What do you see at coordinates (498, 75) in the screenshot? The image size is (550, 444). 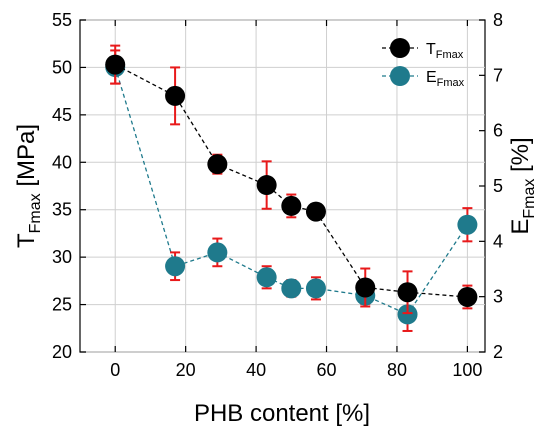 I see `y-right-tick-label: 7` at bounding box center [498, 75].